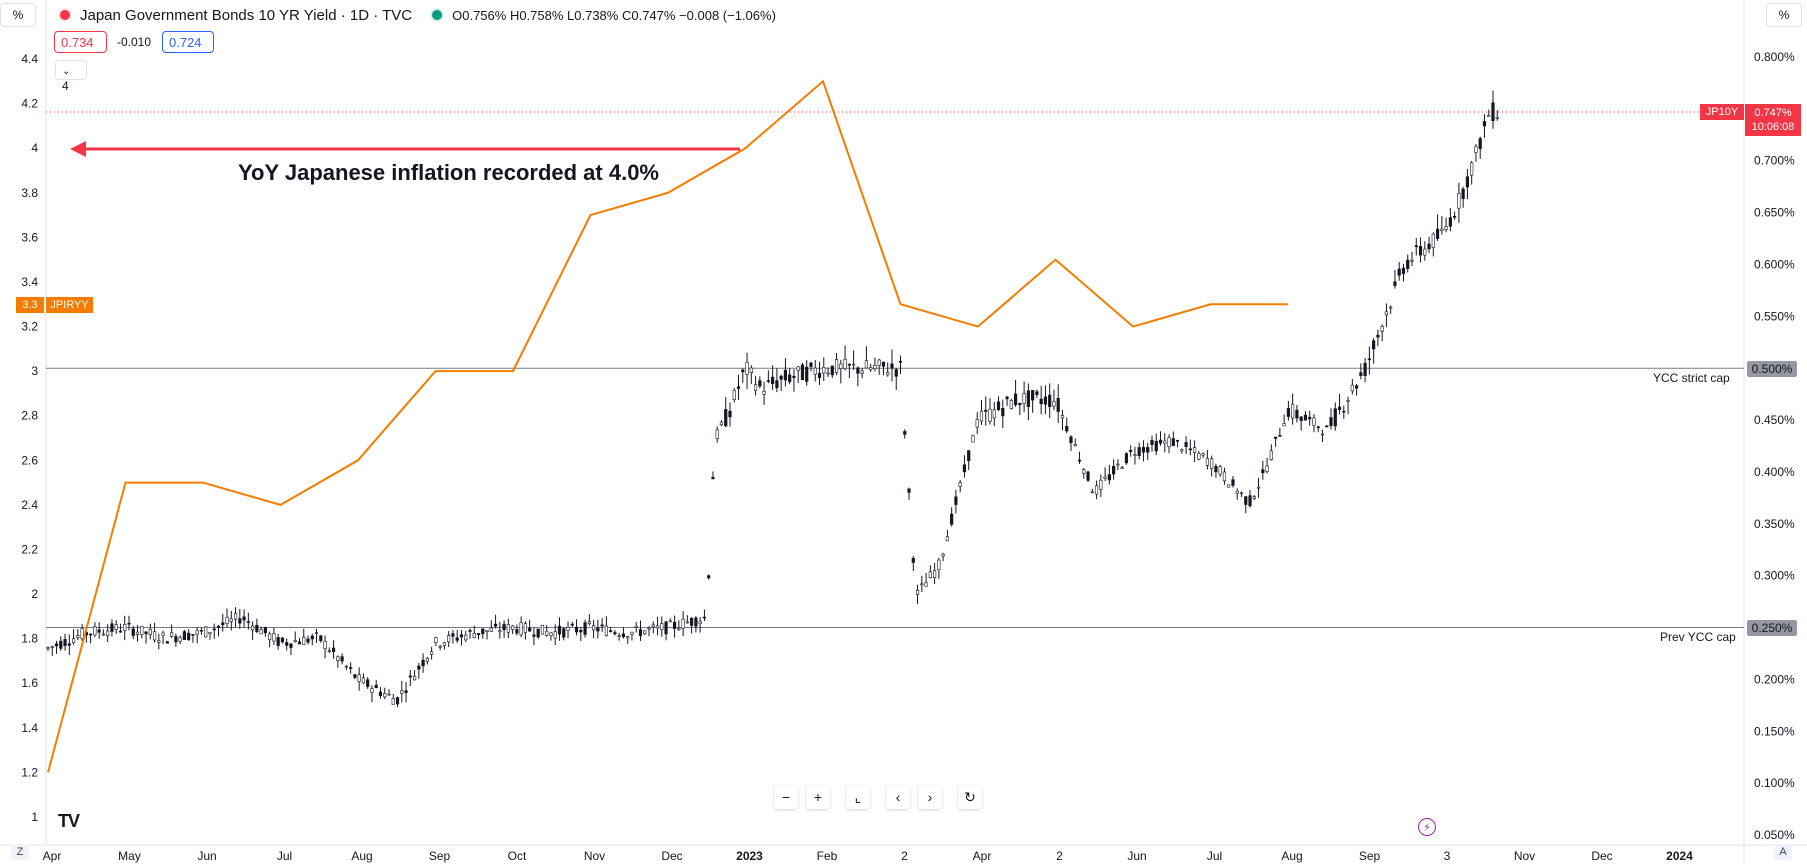 Image resolution: width=1807 pixels, height=864 pixels. I want to click on left-tick-label: 1.6, so click(29, 683).